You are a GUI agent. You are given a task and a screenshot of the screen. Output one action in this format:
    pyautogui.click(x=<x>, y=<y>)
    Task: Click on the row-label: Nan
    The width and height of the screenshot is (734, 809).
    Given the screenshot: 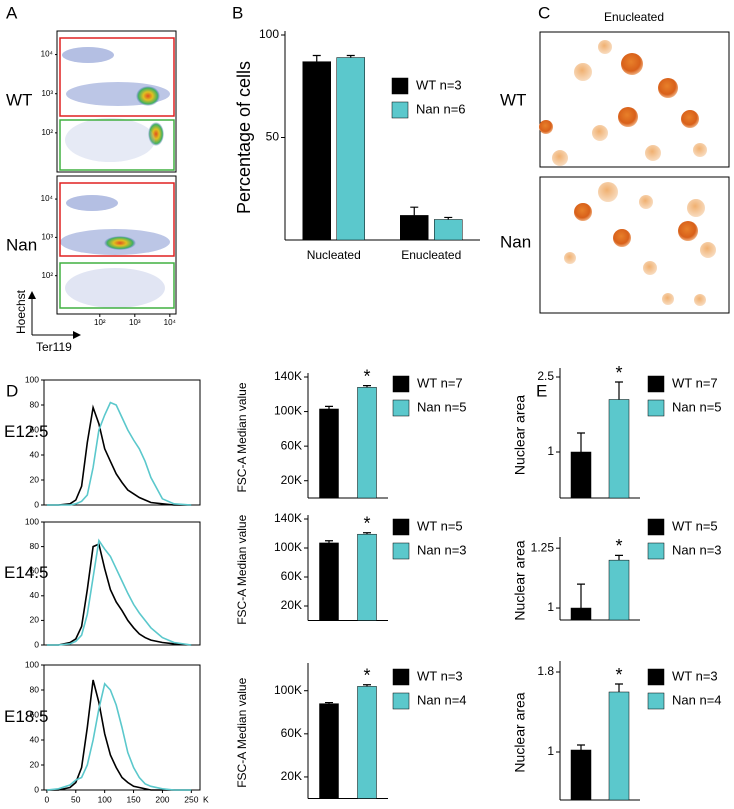 What is the action you would take?
    pyautogui.click(x=21, y=244)
    